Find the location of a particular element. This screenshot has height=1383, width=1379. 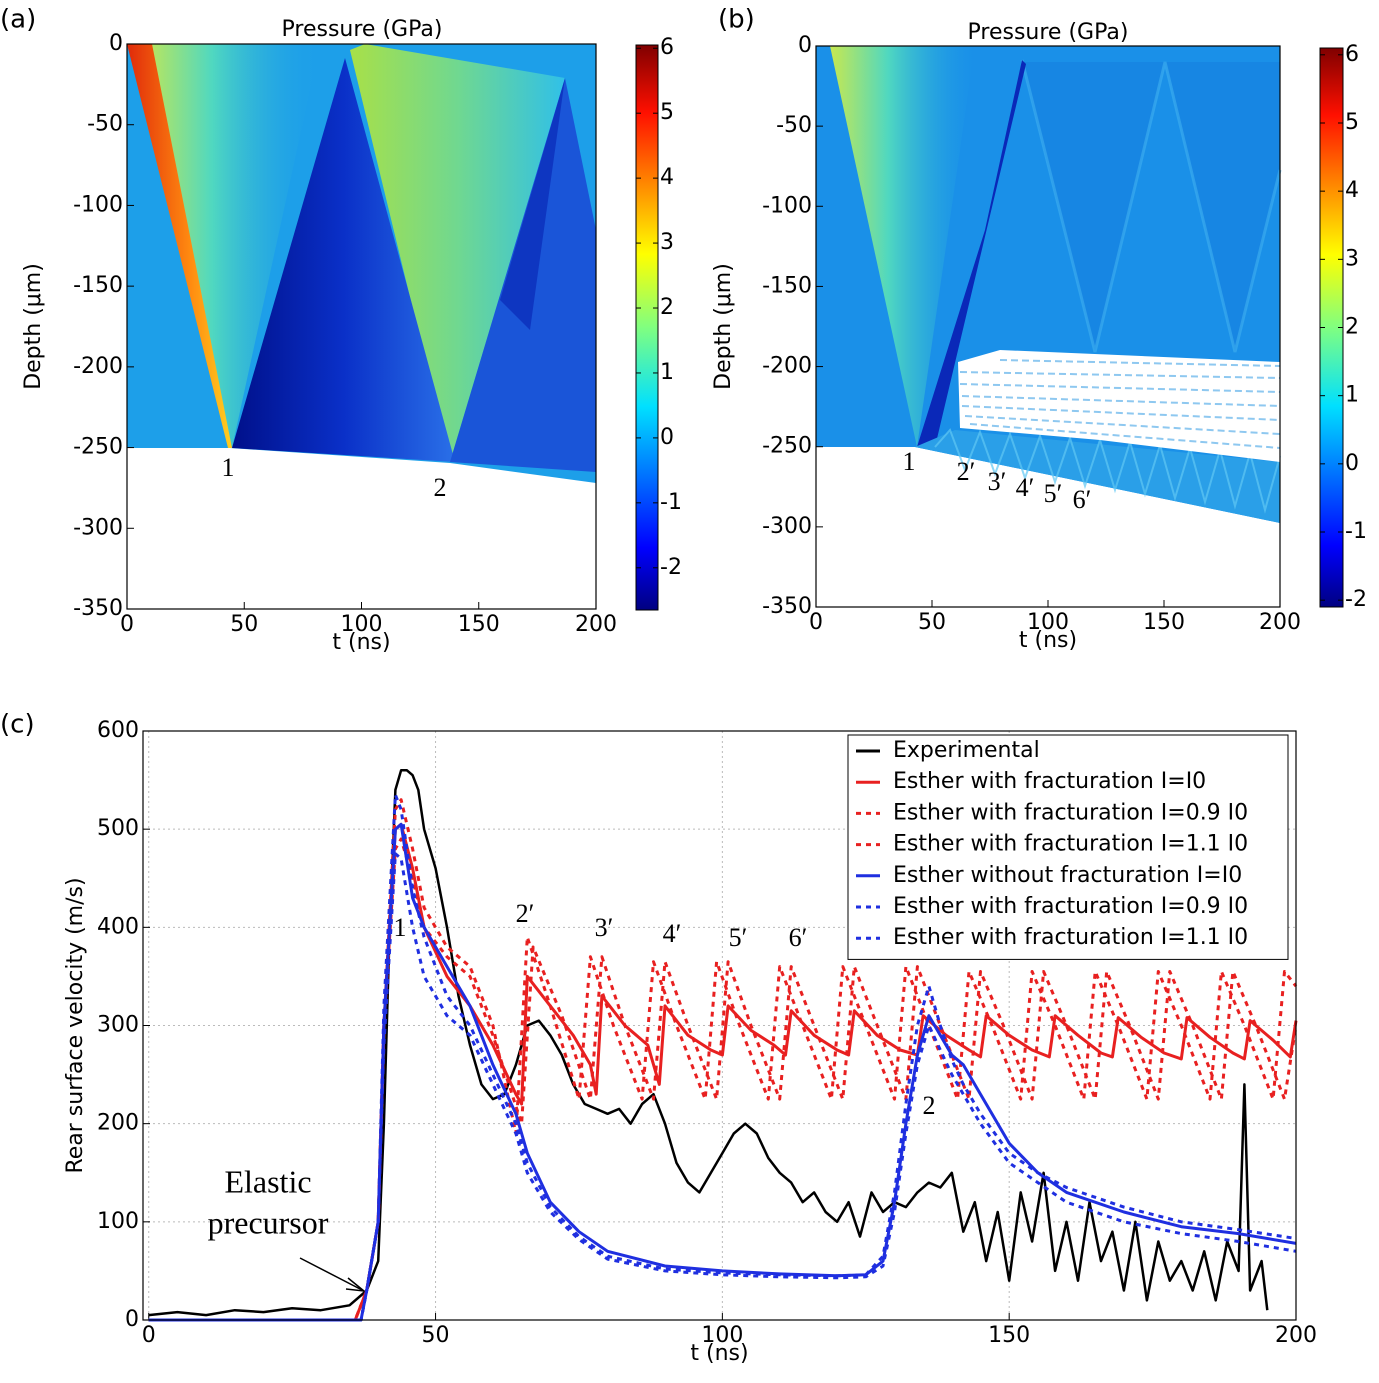

colorbar is located at coordinates (647, 327).